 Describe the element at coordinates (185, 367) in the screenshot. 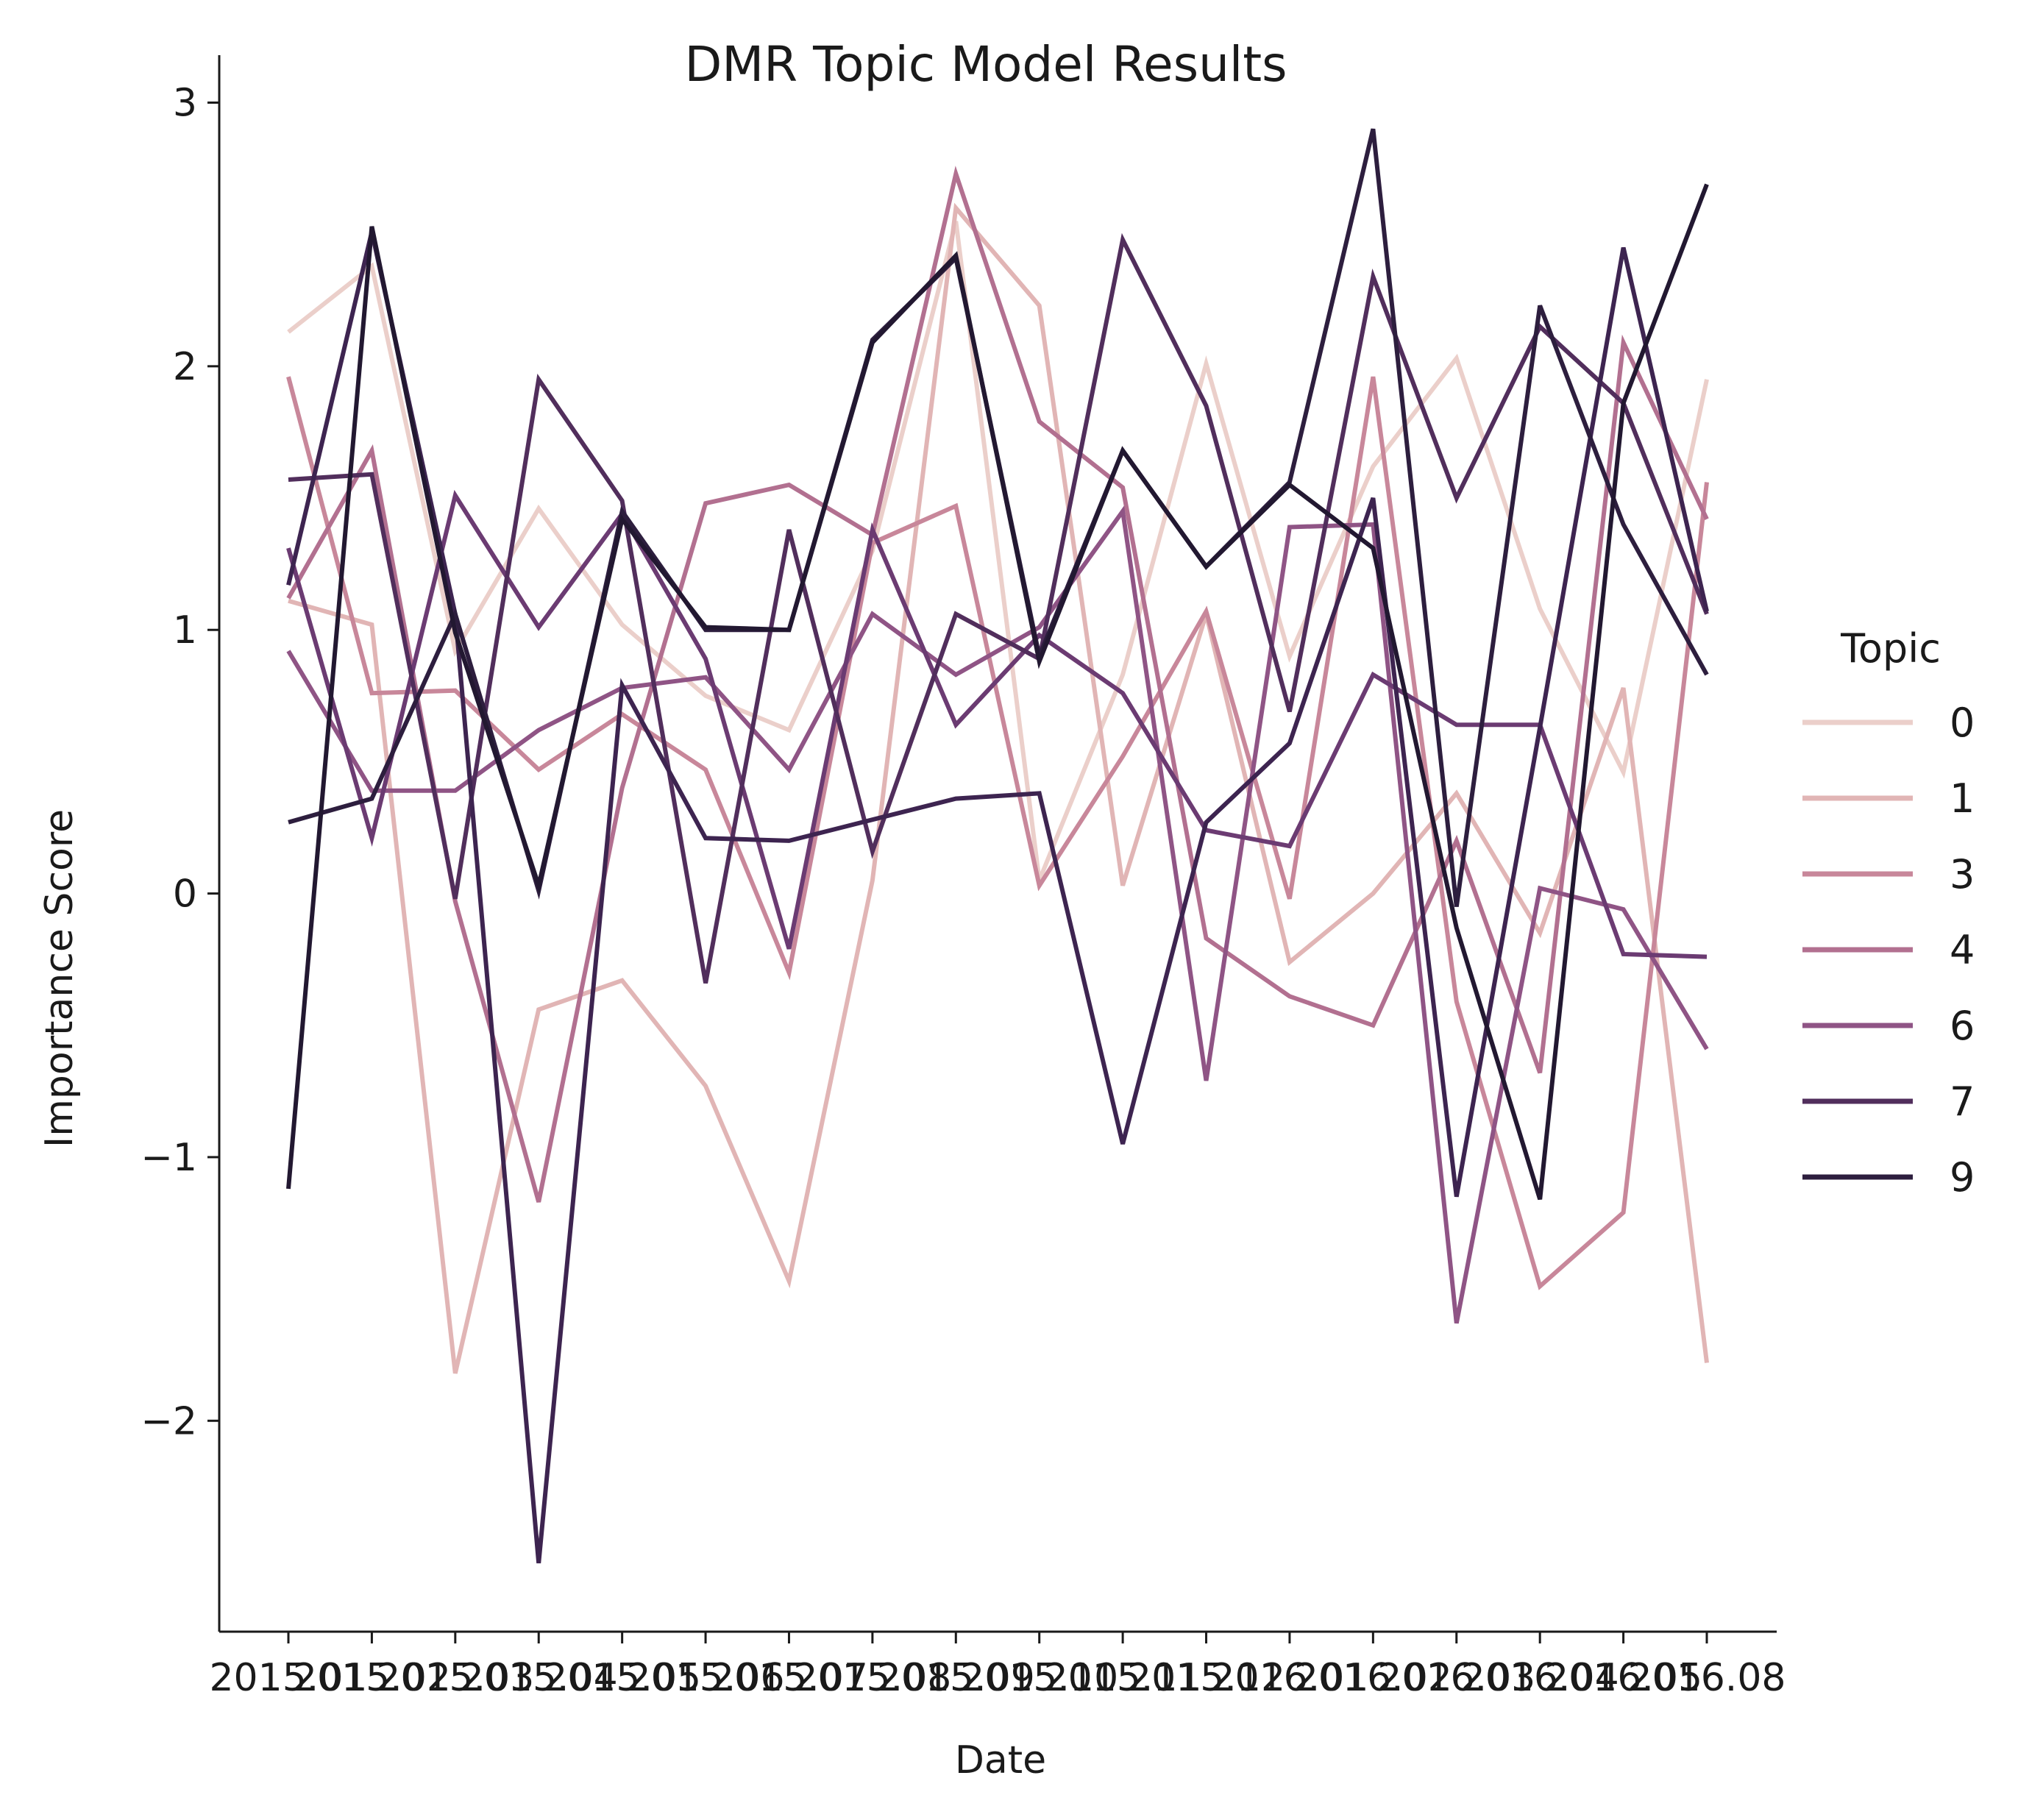

I see `y-tick-label: 2` at that location.